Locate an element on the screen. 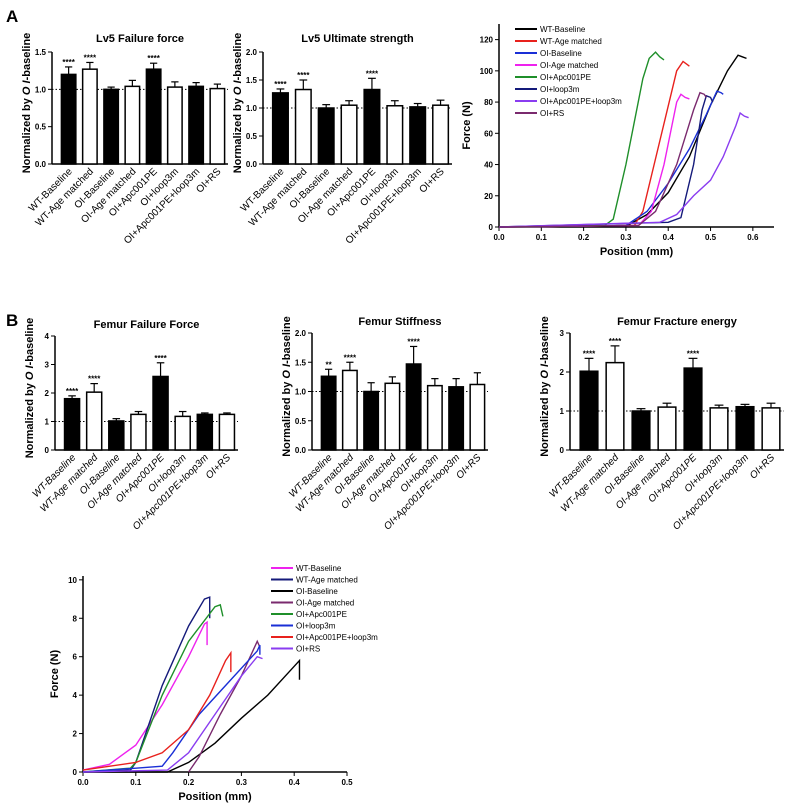 This screenshot has width=794, height=803. chart-title: Femur Fracture energy is located at coordinates (677, 322).